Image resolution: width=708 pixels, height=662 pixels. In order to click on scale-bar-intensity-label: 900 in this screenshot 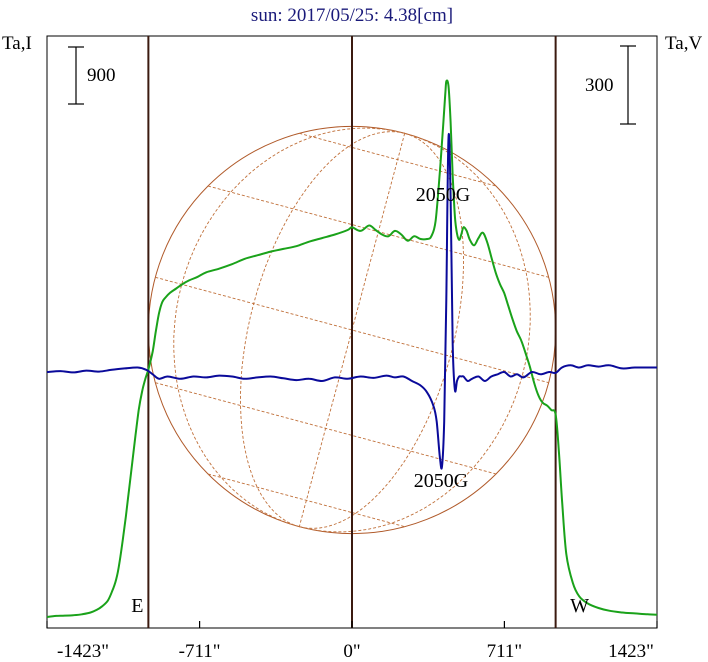, I will do `click(101, 75)`.